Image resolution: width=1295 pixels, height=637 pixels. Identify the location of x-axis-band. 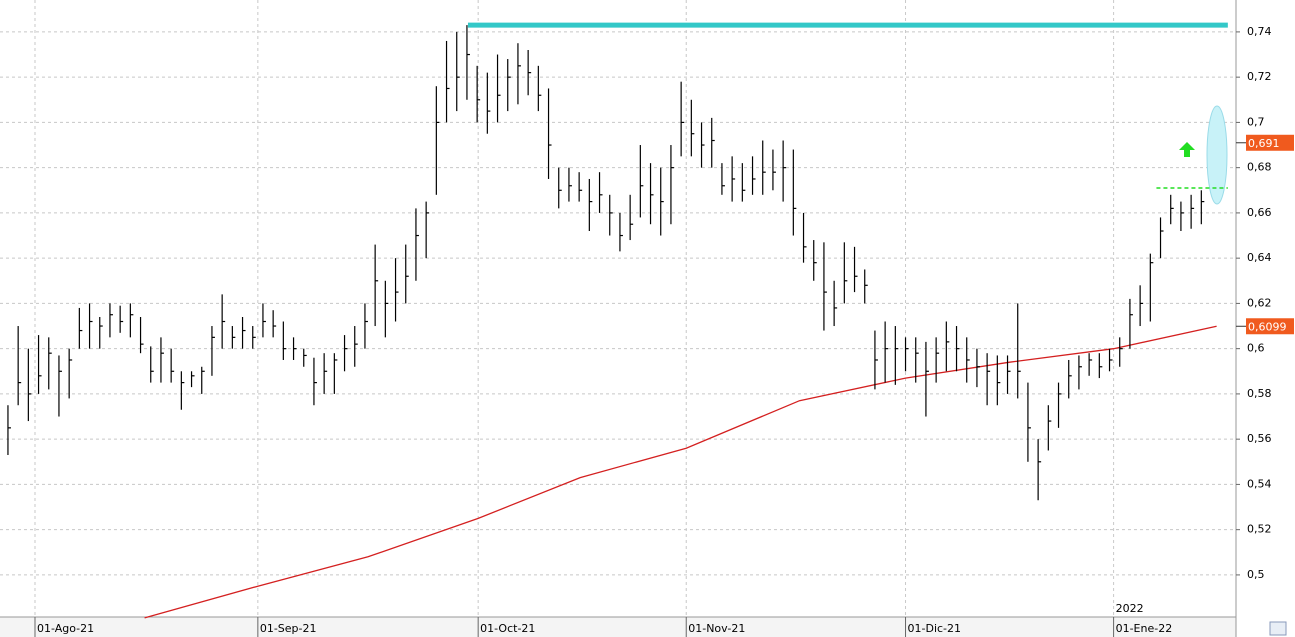
(618, 627).